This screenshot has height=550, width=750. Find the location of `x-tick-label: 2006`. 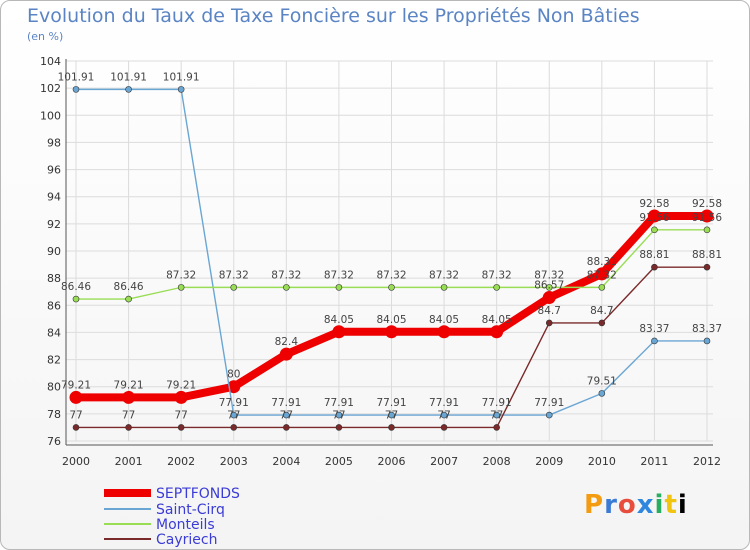

x-tick-label: 2006 is located at coordinates (392, 461).